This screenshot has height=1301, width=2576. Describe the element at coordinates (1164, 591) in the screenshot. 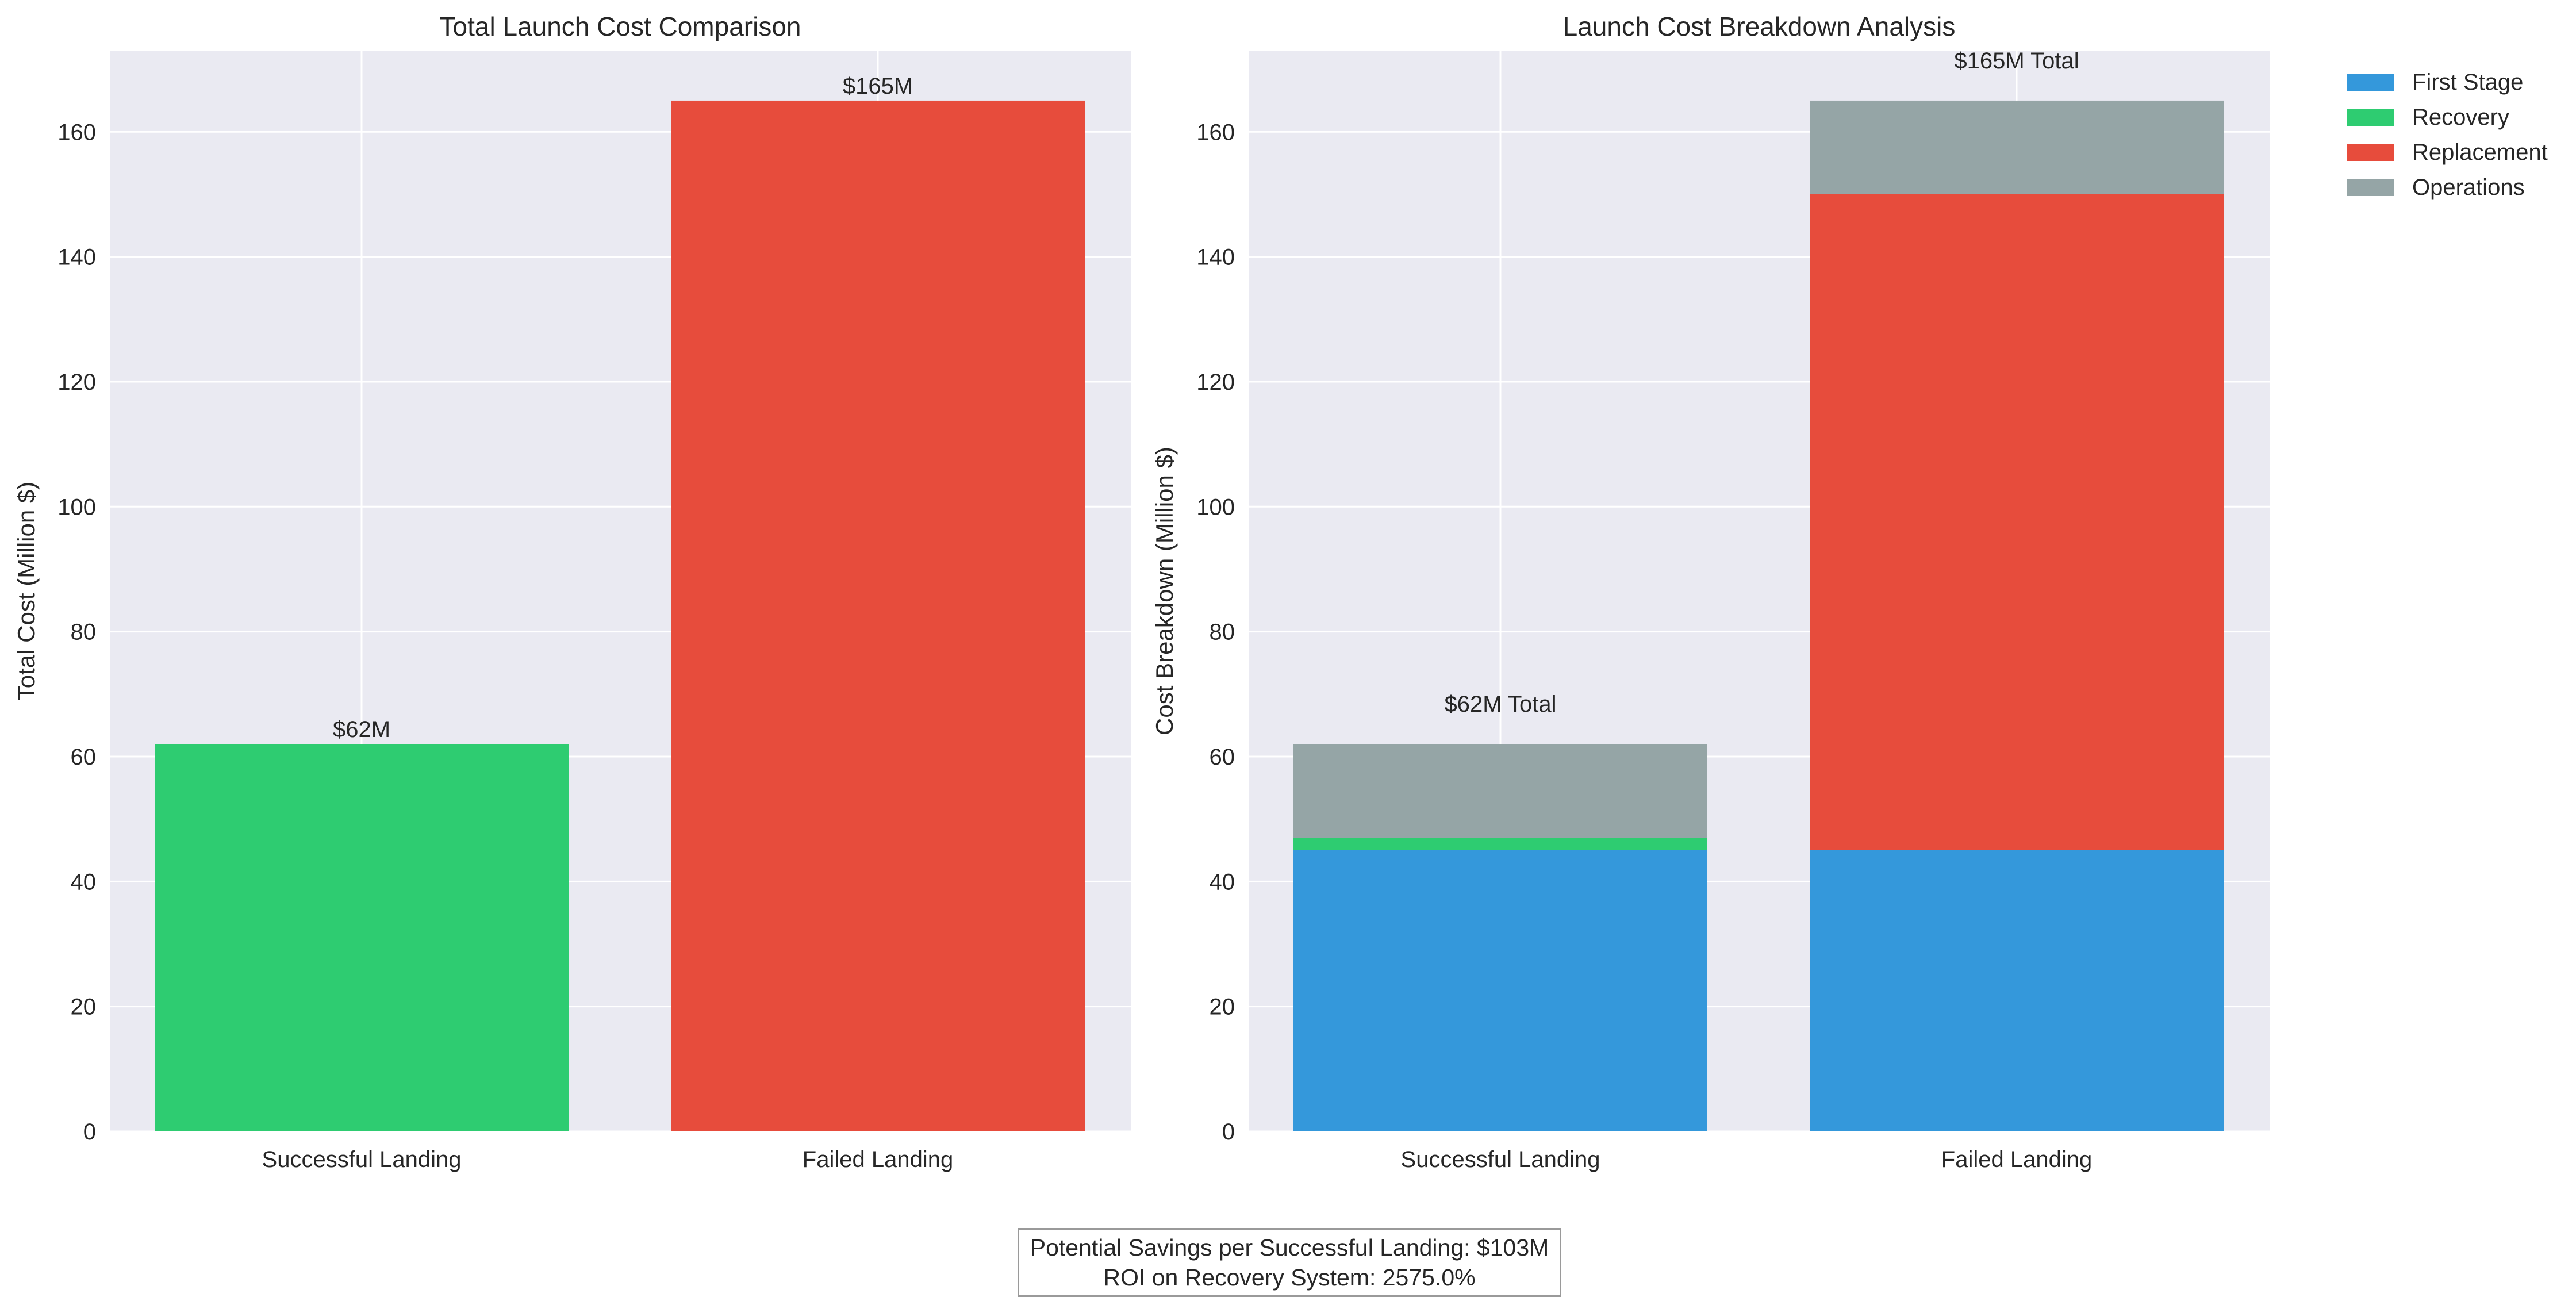

I see `breakdown-y-axis-label: Cost Breakdown (Million $)` at that location.